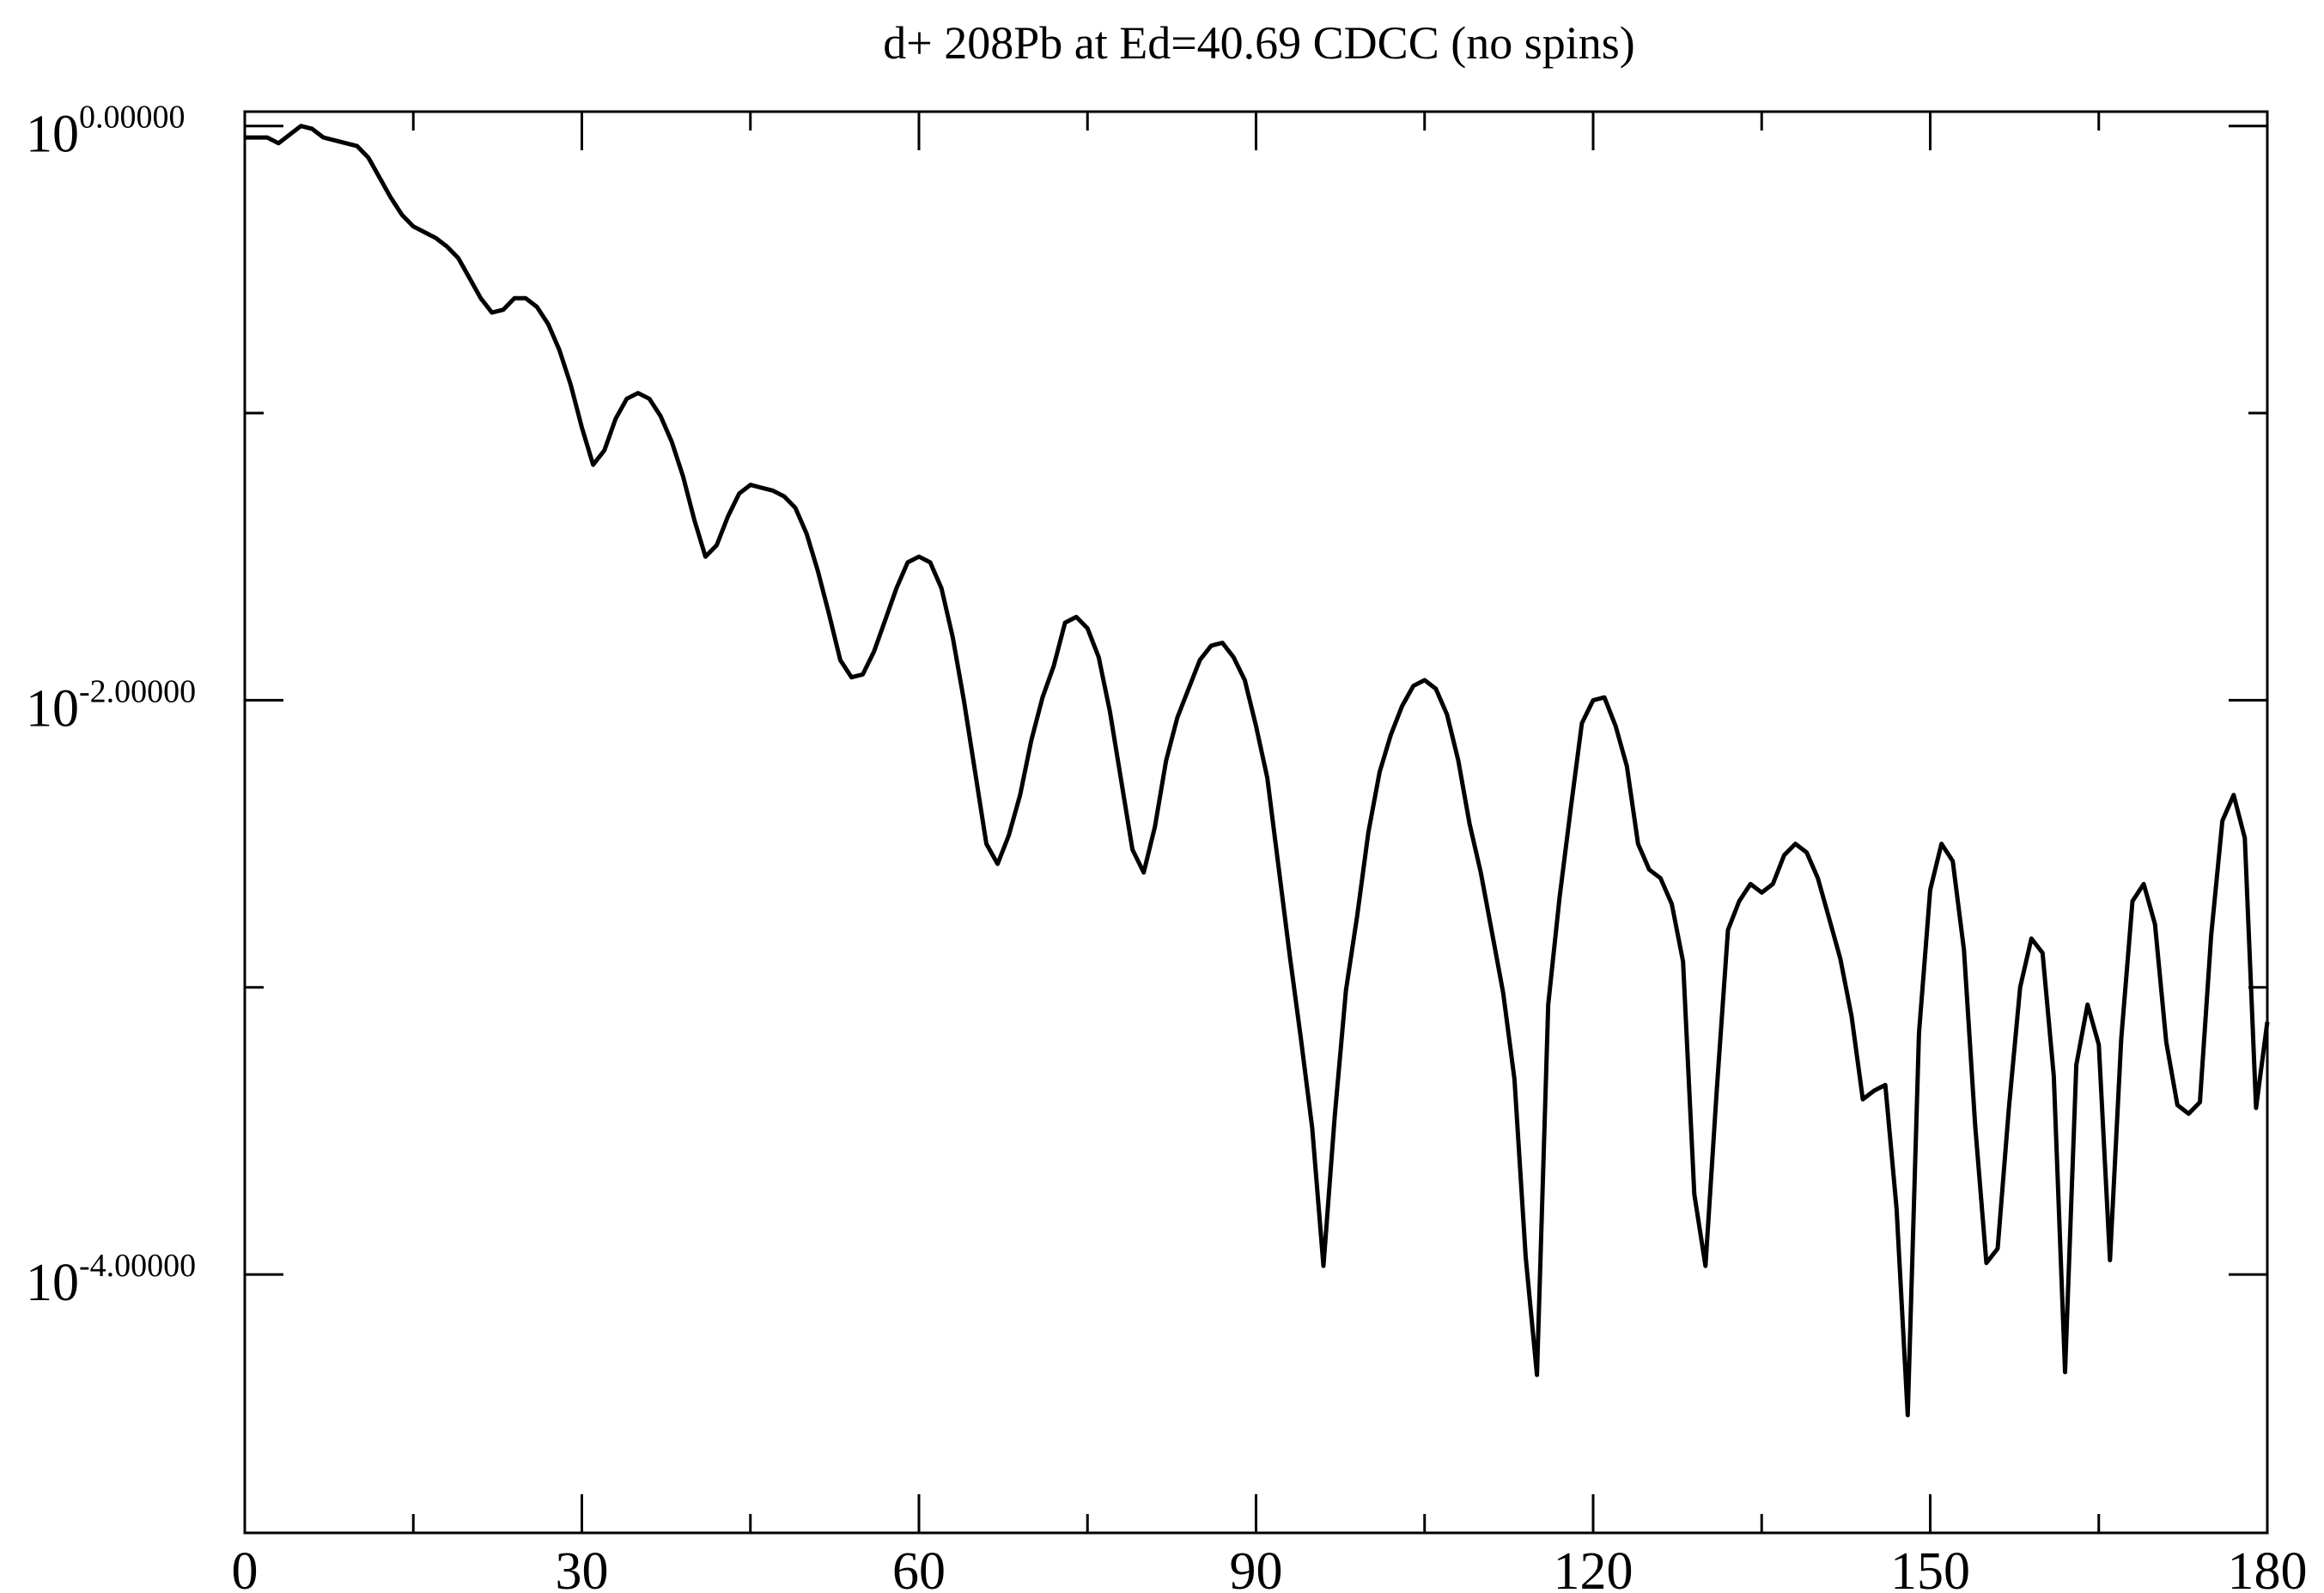 The image size is (2324, 1593). What do you see at coordinates (2268, 1567) in the screenshot?
I see `x-tick-label: 180` at bounding box center [2268, 1567].